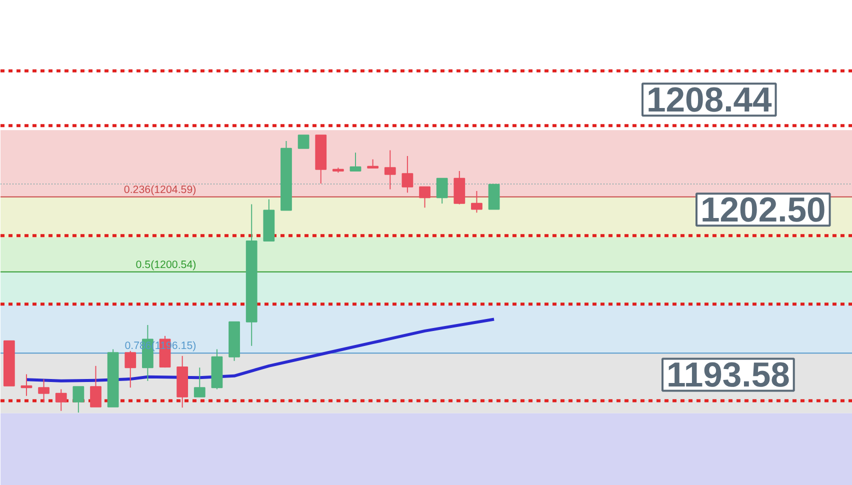  What do you see at coordinates (728, 375) in the screenshot?
I see `ref-line-label: 1193.58` at bounding box center [728, 375].